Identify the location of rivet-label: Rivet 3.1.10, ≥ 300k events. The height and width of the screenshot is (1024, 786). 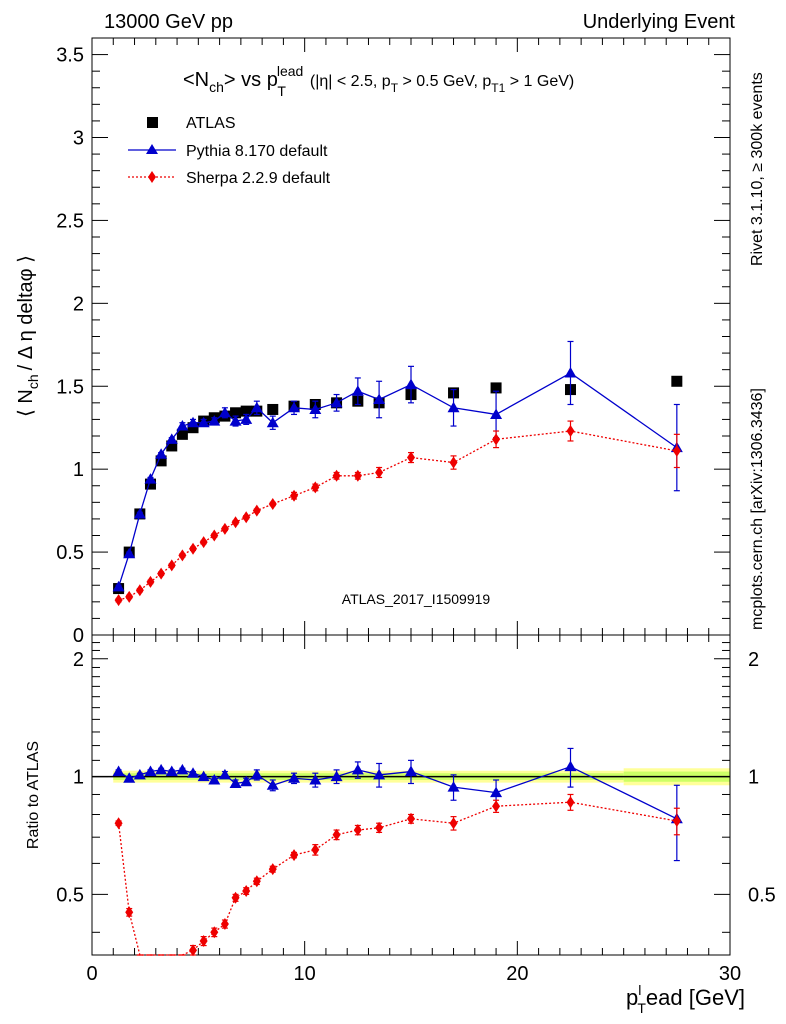
(757, 169).